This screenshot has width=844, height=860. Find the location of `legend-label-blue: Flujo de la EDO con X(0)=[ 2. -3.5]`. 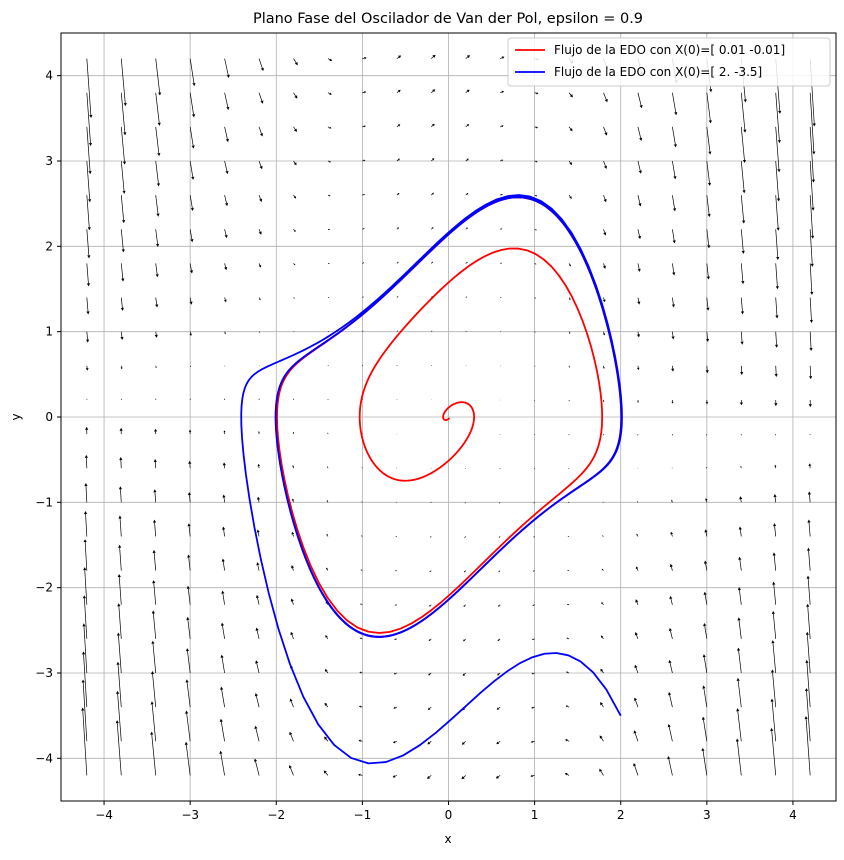

legend-label-blue: Flujo de la EDO con X(0)=[ 2. -3.5] is located at coordinates (658, 72).